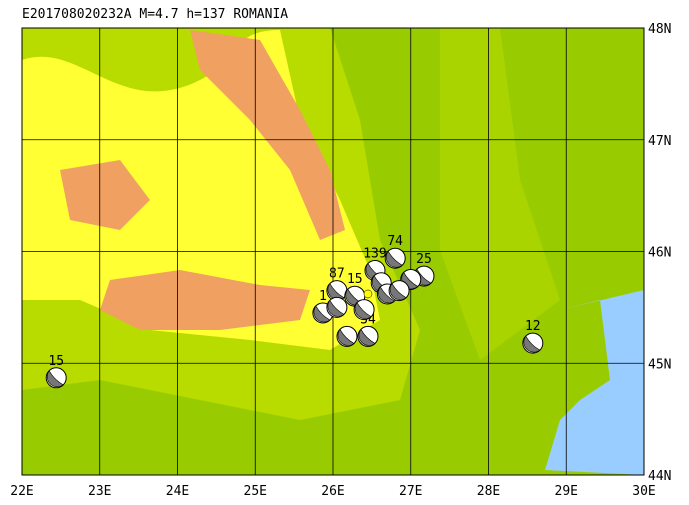  I want to click on event-label: 12, so click(533, 326).